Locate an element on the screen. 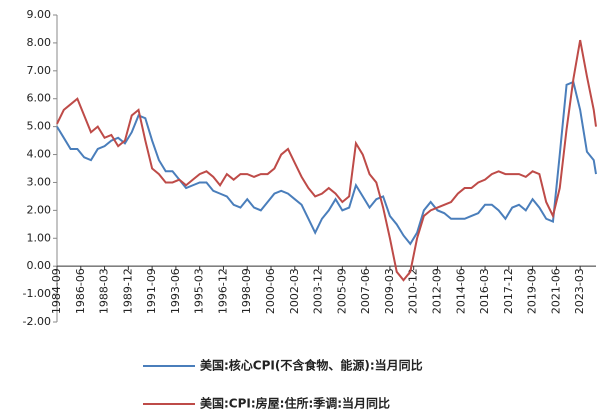 The image size is (598, 413). x-tick-label: 2002-03 is located at coordinates (294, 291).